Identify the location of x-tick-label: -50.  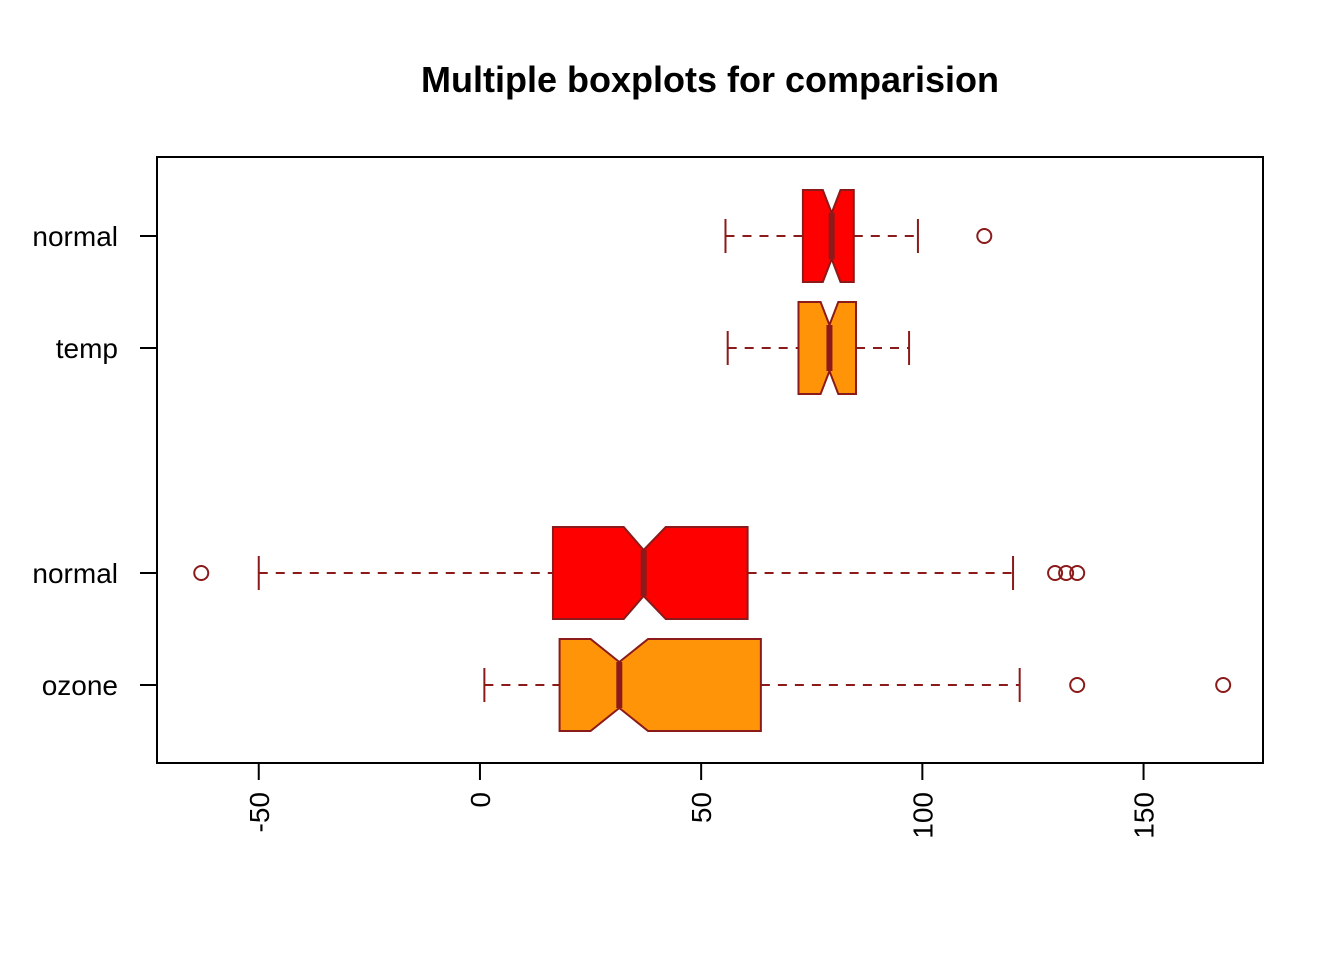
(259, 812).